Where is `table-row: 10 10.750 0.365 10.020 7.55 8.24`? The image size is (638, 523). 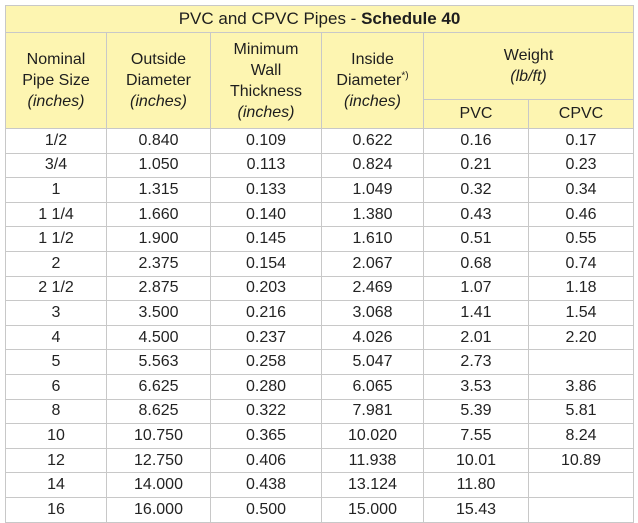
table-row: 10 10.750 0.365 10.020 7.55 8.24 is located at coordinates (320, 436).